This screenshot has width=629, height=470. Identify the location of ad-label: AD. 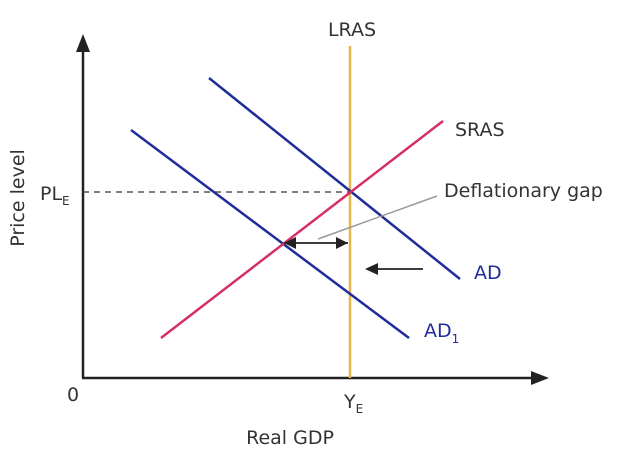
(488, 273).